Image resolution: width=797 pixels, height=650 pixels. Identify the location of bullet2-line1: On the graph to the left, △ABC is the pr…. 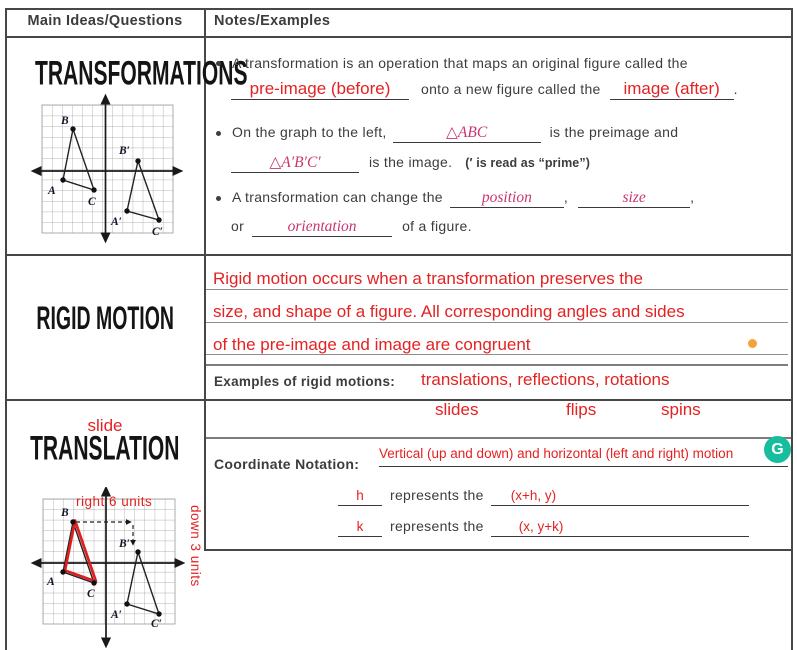
(447, 133).